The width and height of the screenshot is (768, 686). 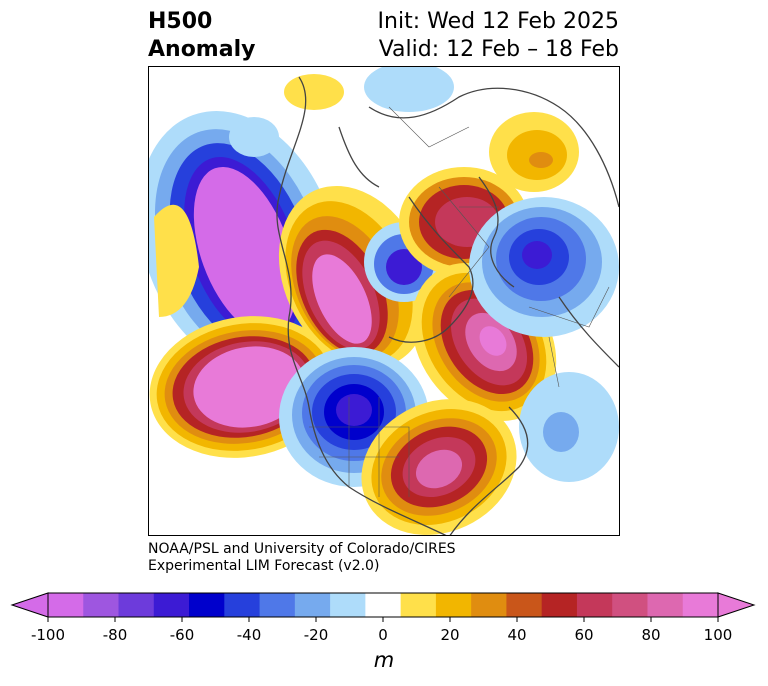 I want to click on colorbar-tick-label: -20, so click(x=316, y=635).